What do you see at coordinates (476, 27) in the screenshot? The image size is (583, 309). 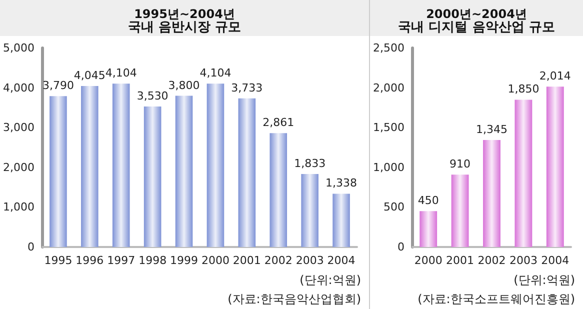 I see `chart-subtitle: 국내 디지털 음악산업 규모` at bounding box center [476, 27].